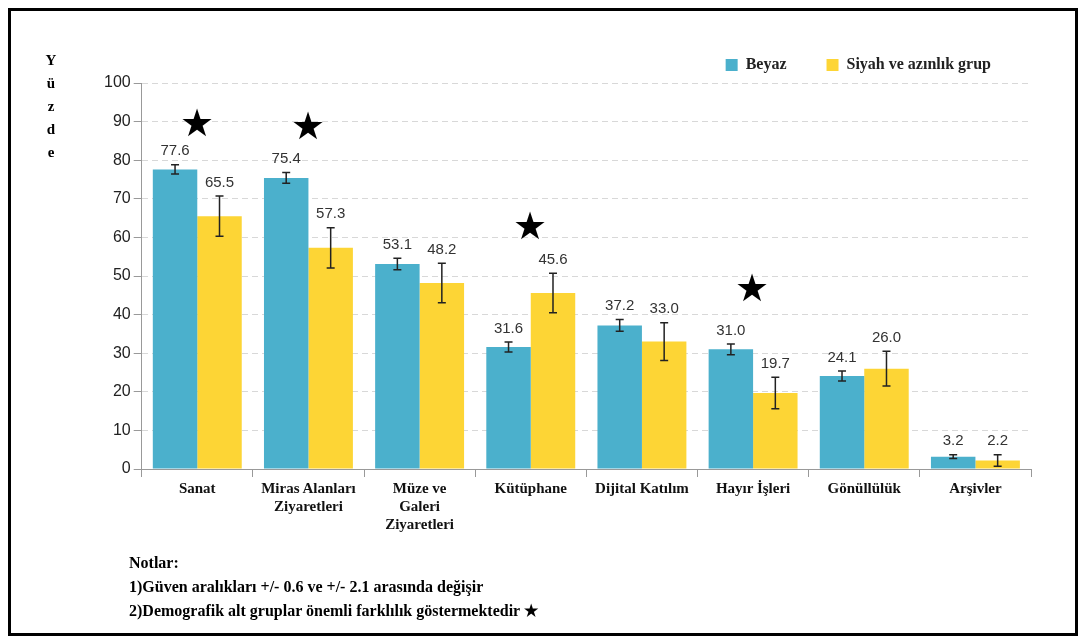 The width and height of the screenshot is (1086, 644). I want to click on y-tick-label: 90, so click(121, 121).